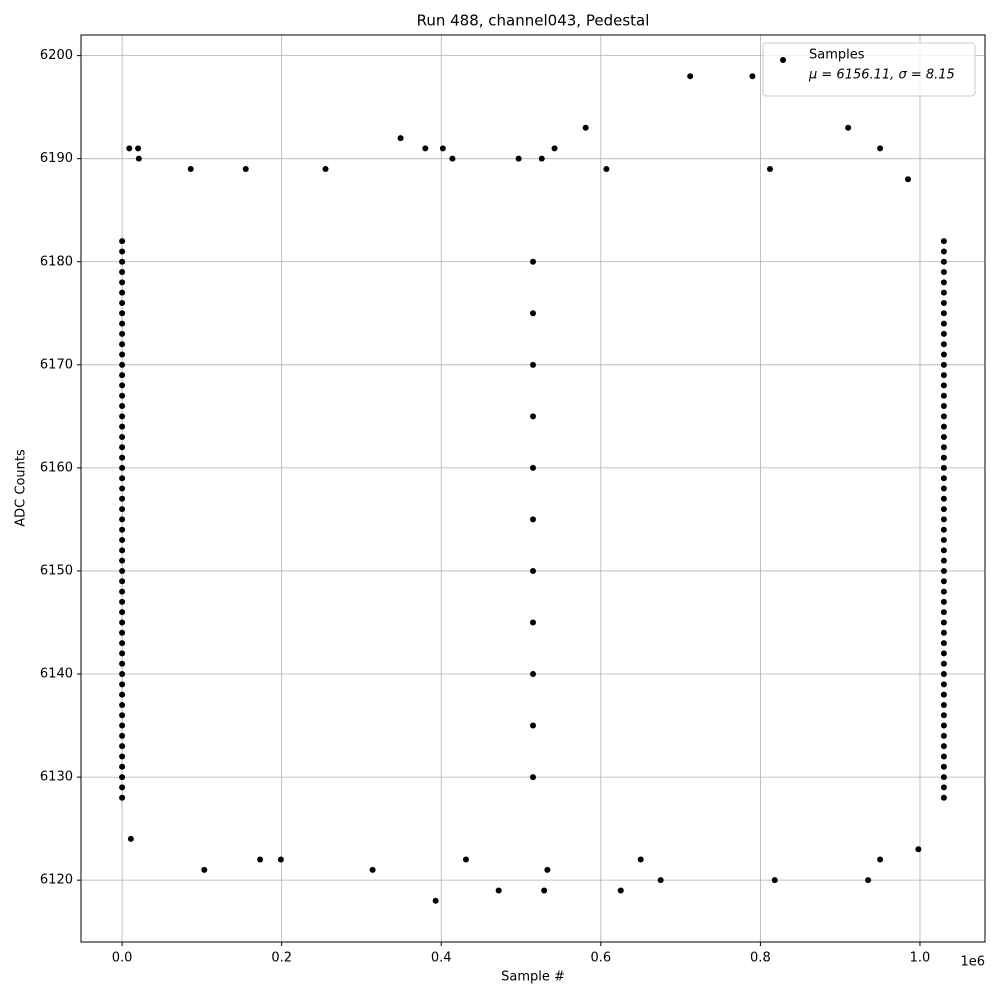  What do you see at coordinates (56, 777) in the screenshot?
I see `y-tick-label: 6130` at bounding box center [56, 777].